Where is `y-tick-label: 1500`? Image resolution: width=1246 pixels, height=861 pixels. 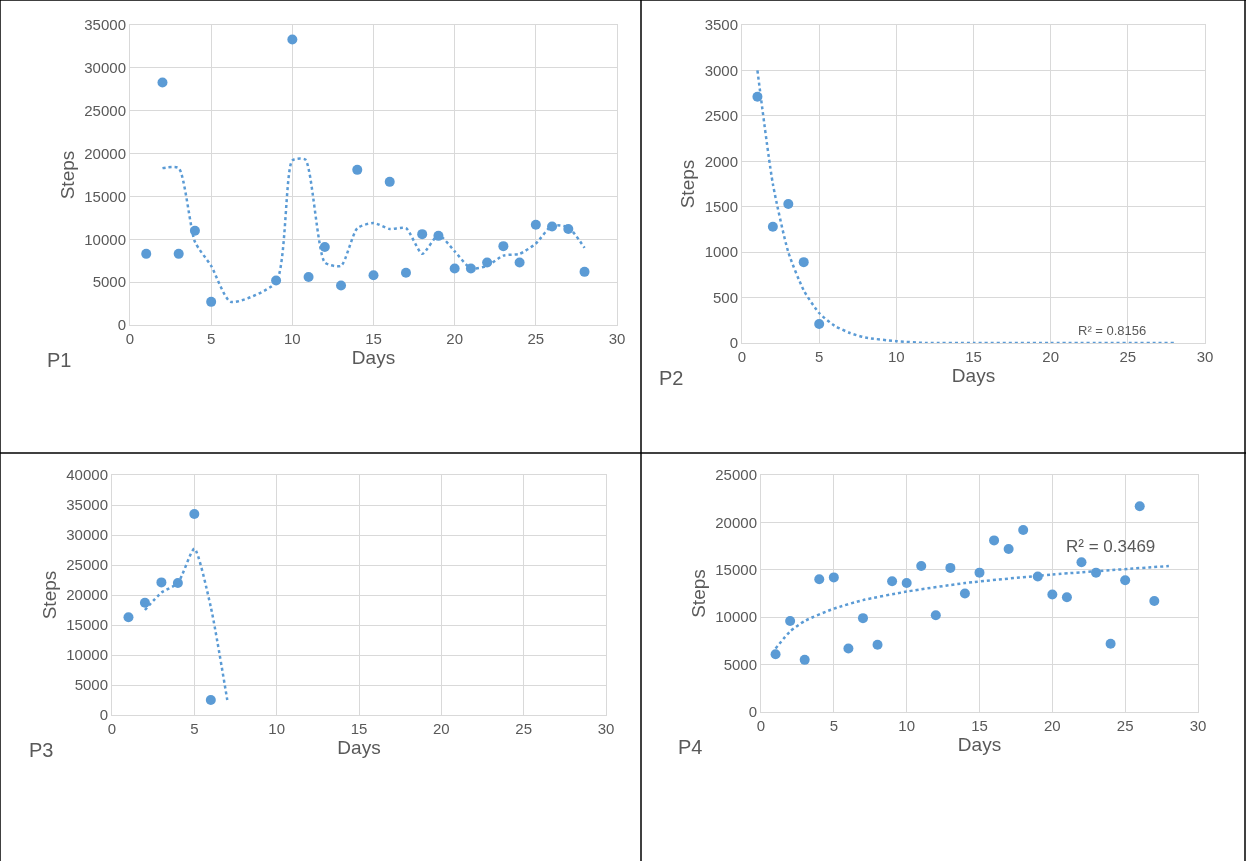 y-tick-label: 1500 is located at coordinates (721, 206).